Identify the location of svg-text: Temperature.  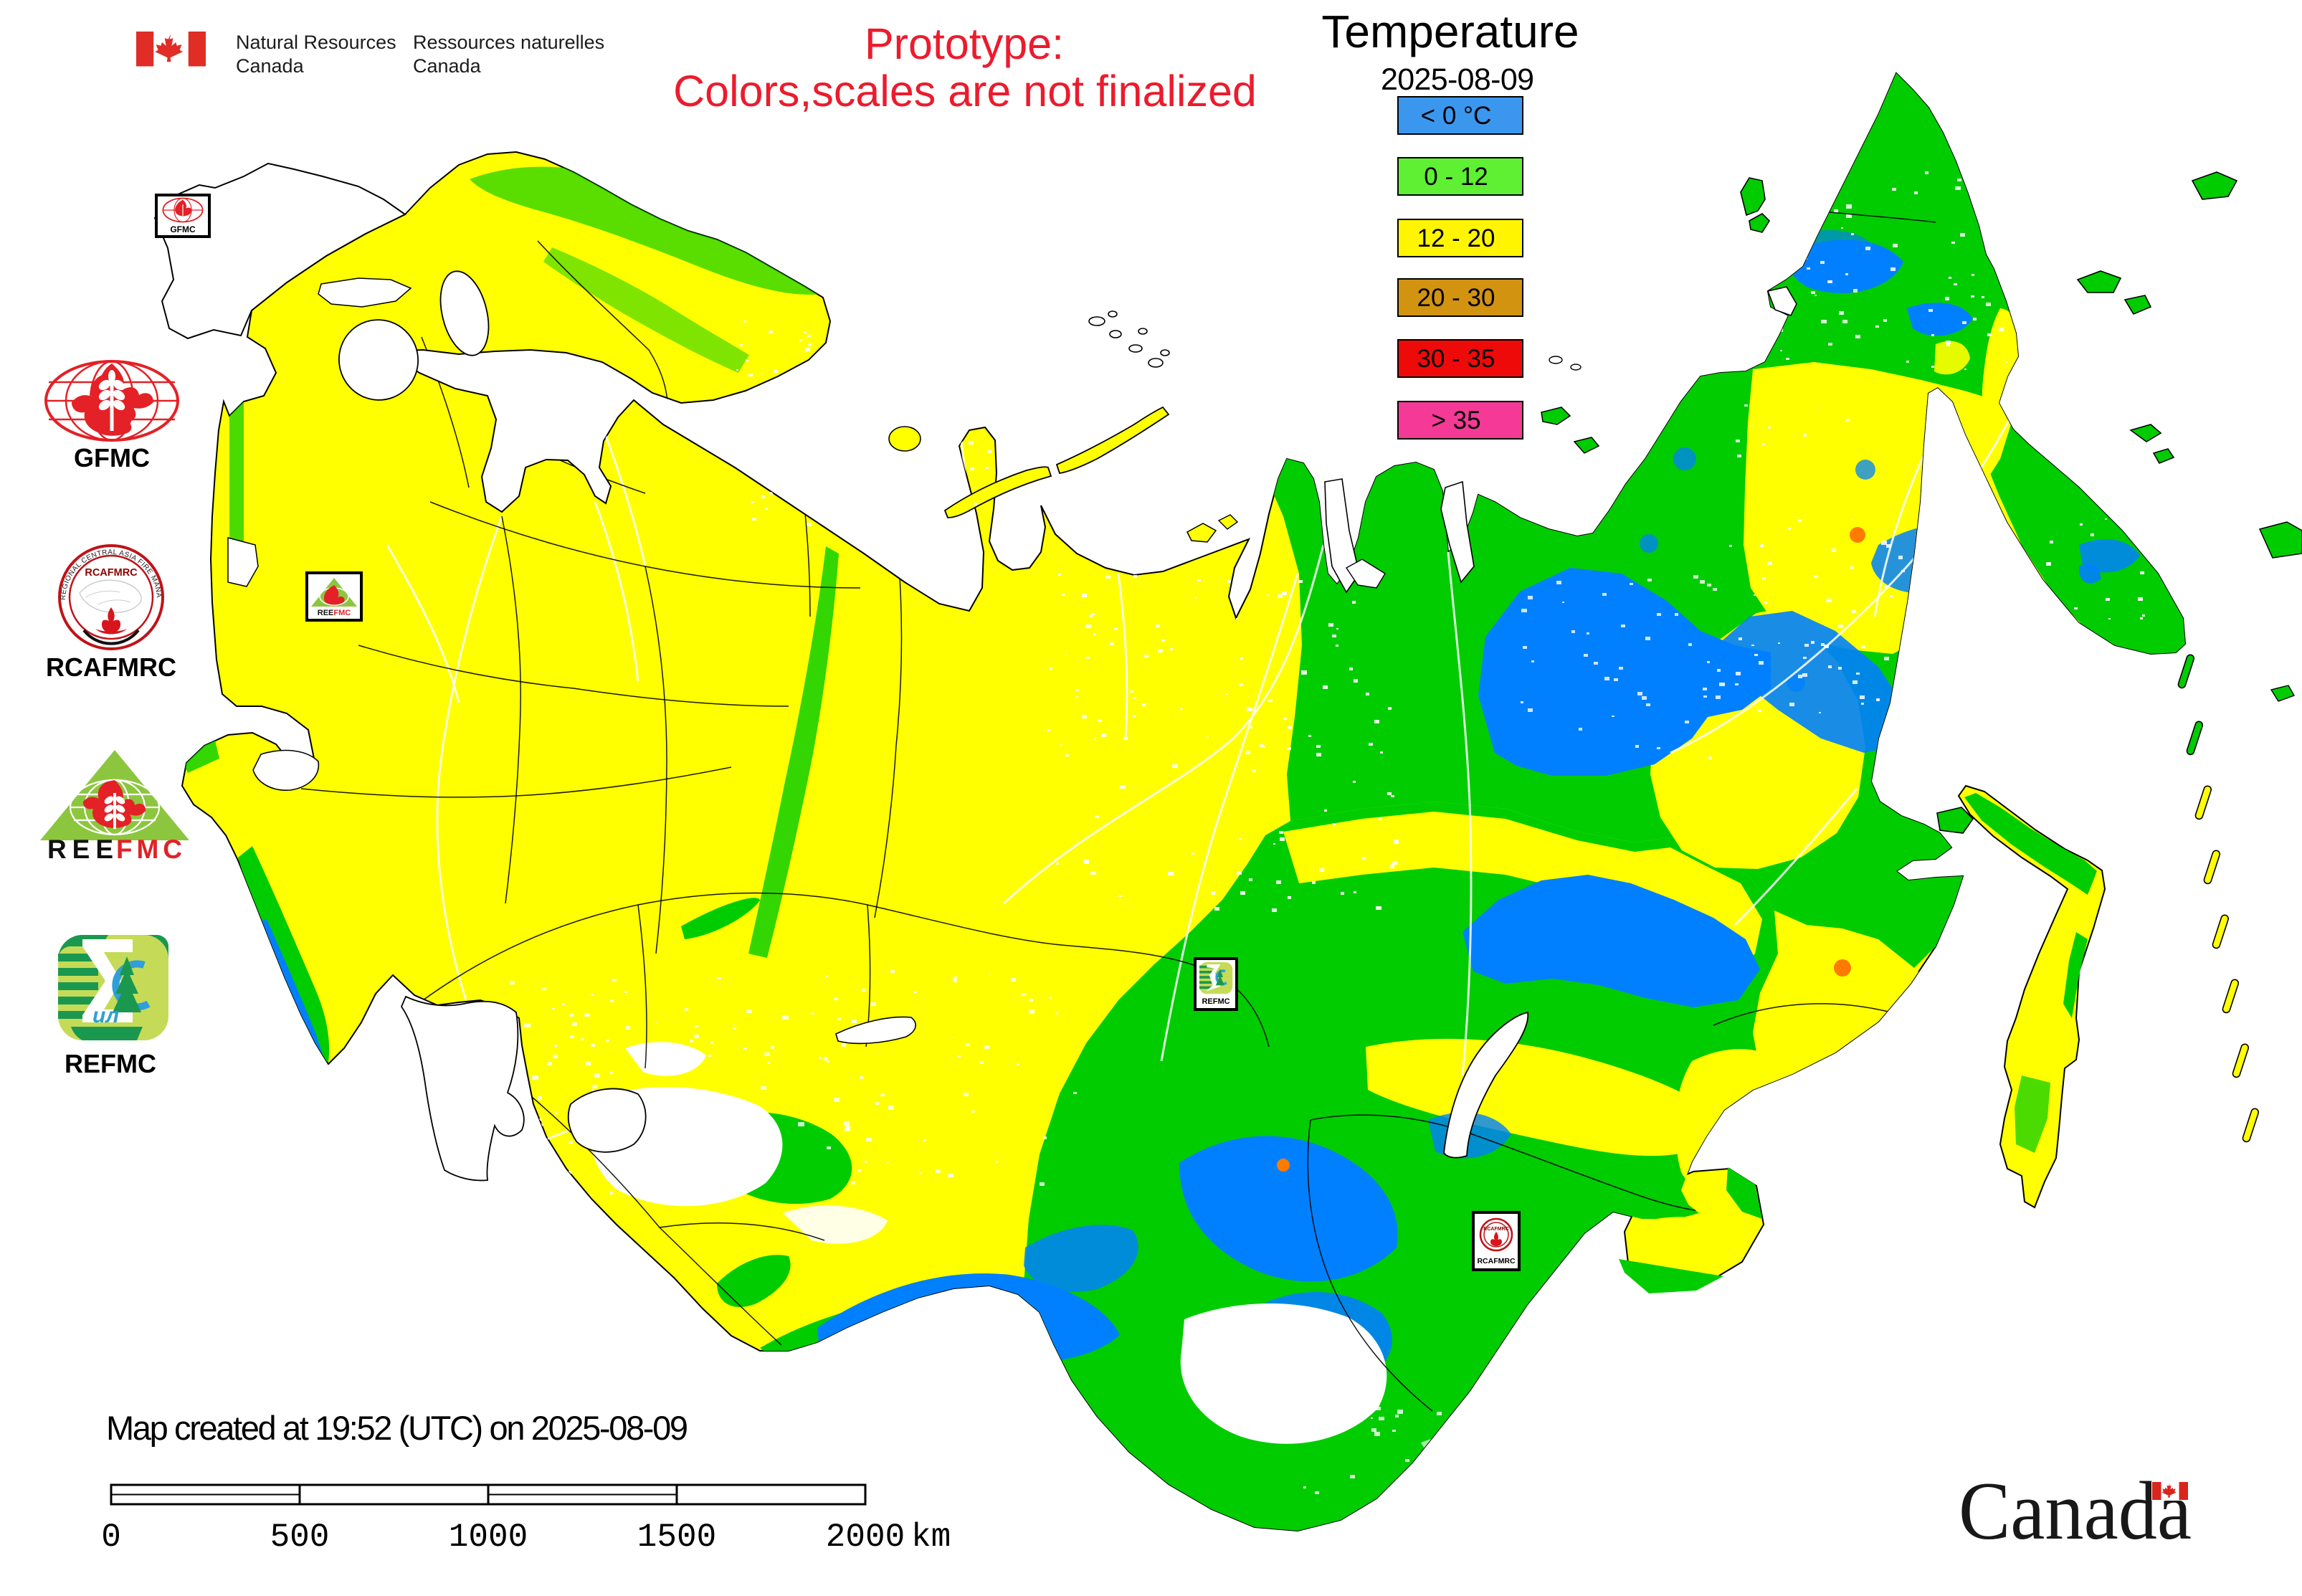
(1450, 31).